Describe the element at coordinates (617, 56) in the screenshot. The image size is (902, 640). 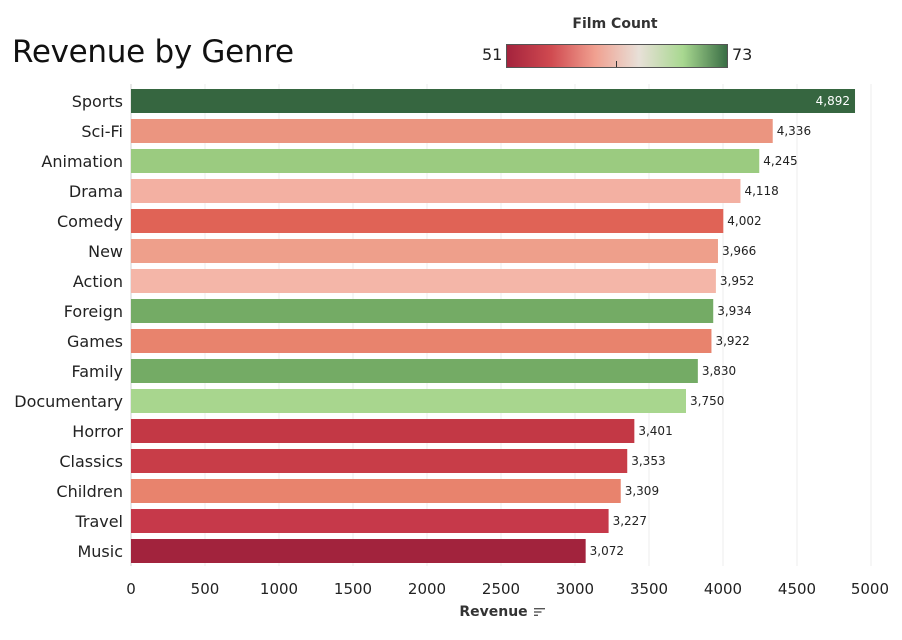
I see `legend-color-ramp` at that location.